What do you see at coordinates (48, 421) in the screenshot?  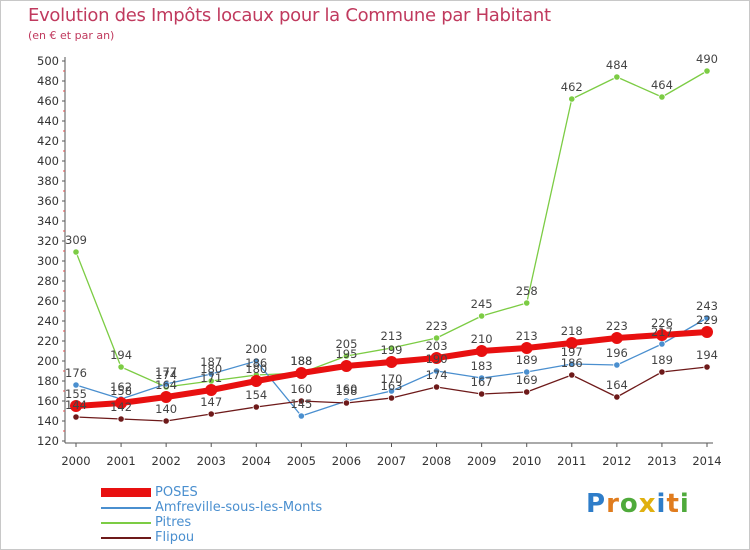 I see `y-tick-label-140: 140` at bounding box center [48, 421].